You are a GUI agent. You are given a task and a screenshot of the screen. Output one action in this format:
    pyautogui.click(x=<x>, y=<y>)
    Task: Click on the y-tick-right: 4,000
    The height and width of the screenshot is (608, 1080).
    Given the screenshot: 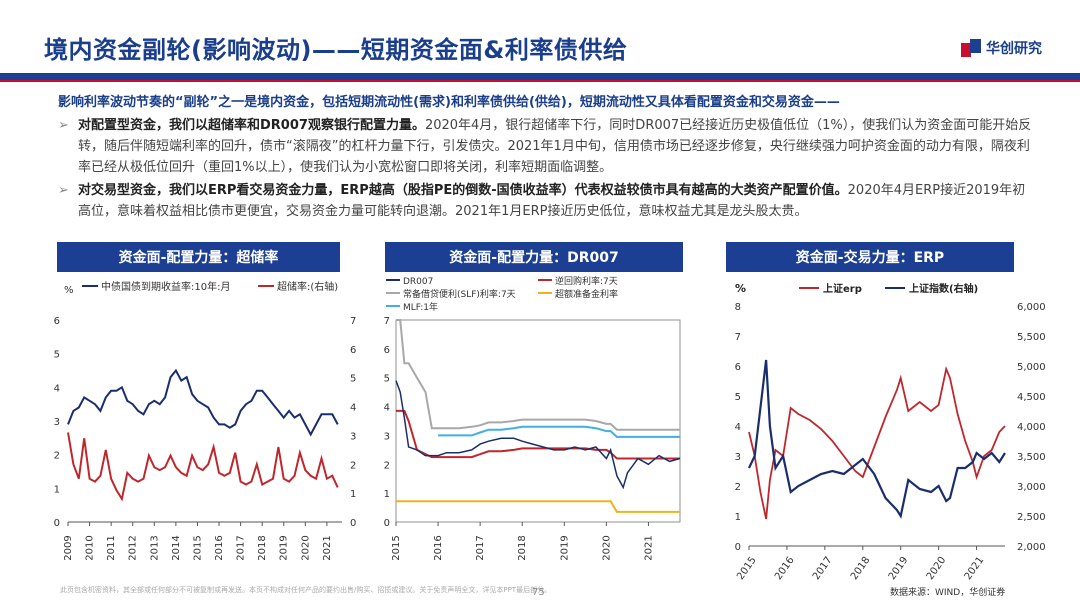 What is the action you would take?
    pyautogui.click(x=1031, y=427)
    